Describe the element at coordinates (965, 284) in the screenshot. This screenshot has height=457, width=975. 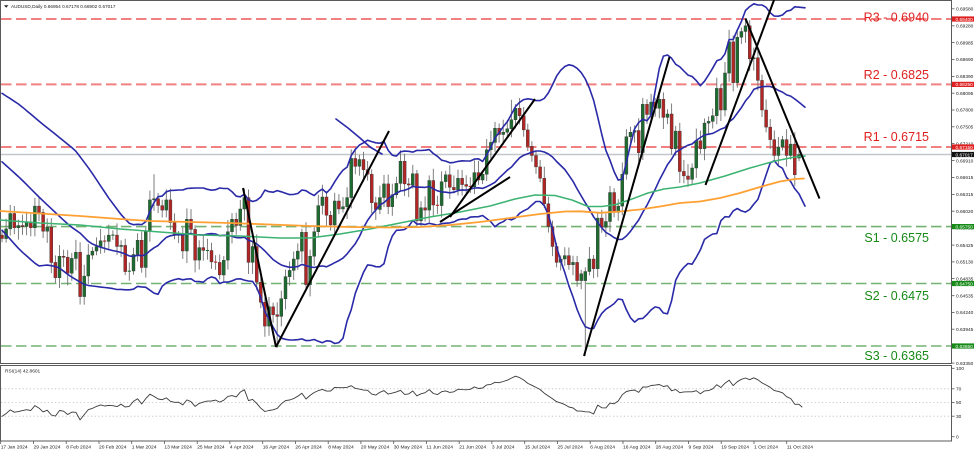
I see `svg-text: 0.64750` at that location.